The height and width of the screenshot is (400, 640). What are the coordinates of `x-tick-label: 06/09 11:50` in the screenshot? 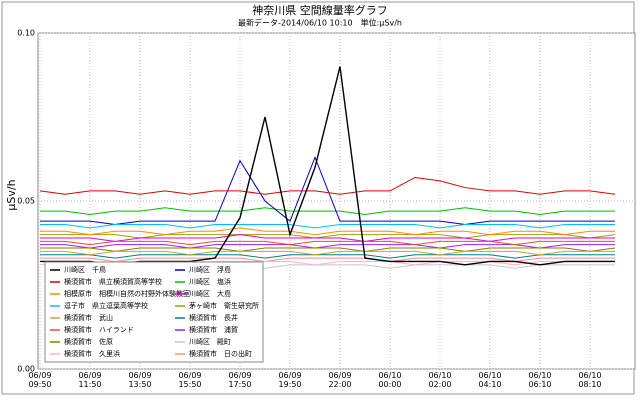 It's located at (90, 380).